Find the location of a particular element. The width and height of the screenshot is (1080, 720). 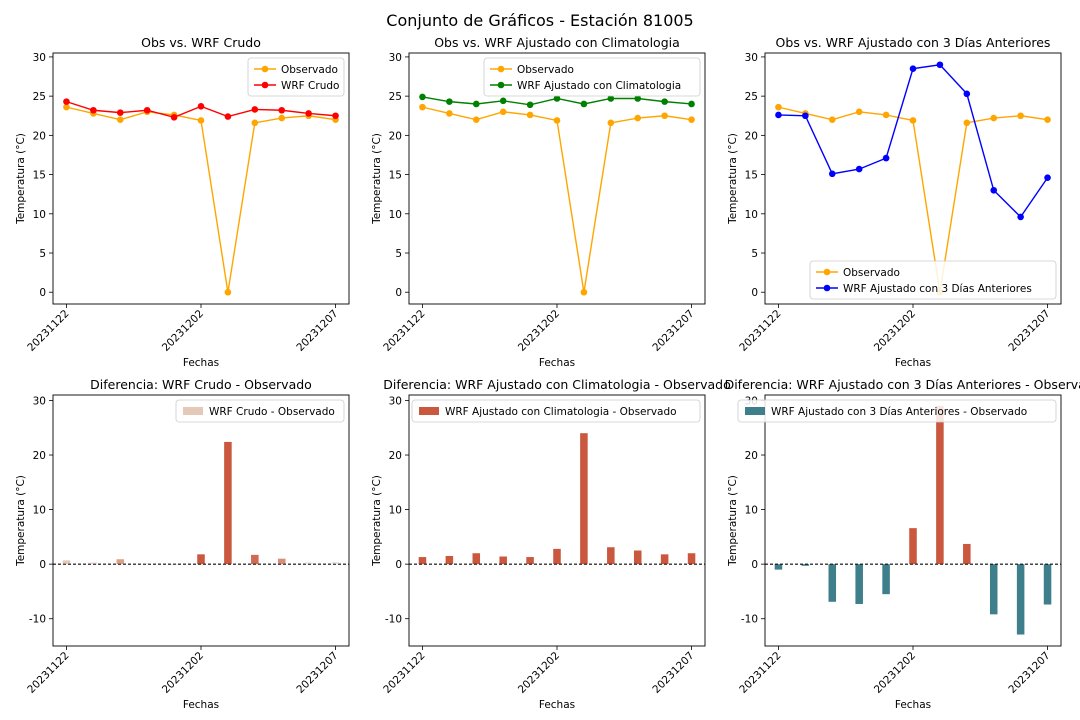

subplot-title: Obs vs. WRF Ajustado con Climatologia is located at coordinates (557, 42).